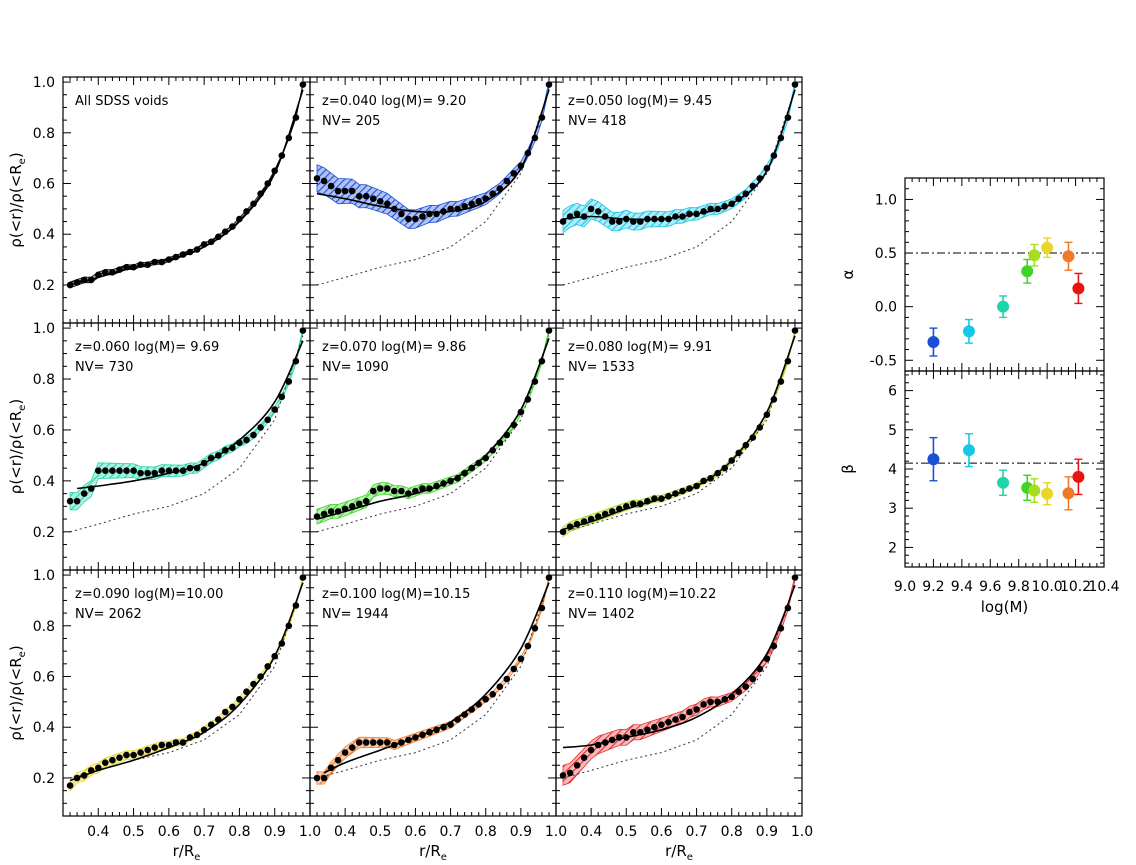  What do you see at coordinates (597, 121) in the screenshot?
I see `panel-count: NV= 418` at bounding box center [597, 121].